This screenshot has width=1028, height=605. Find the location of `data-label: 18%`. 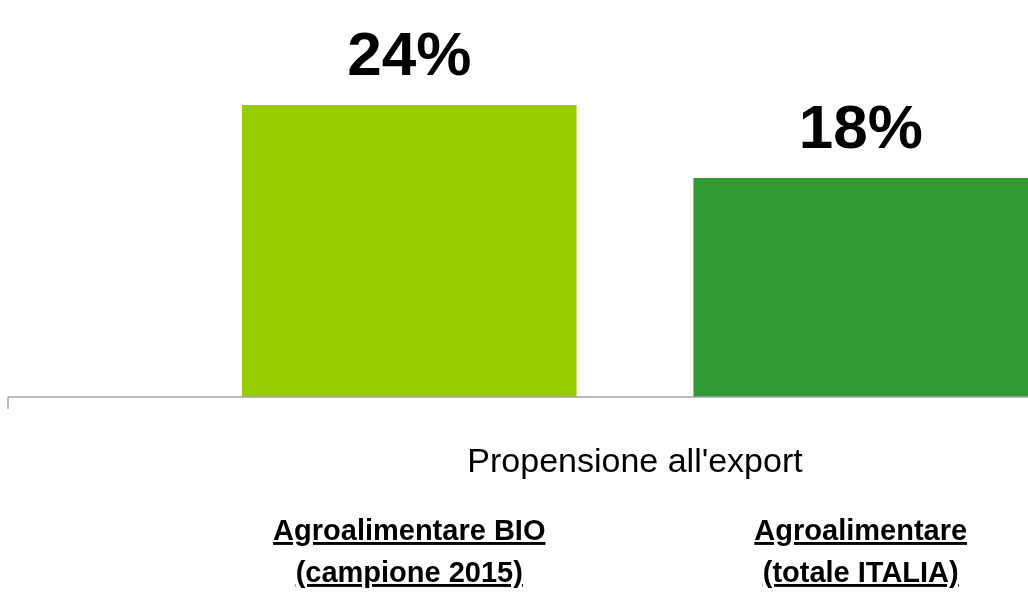

data-label: 18% is located at coordinates (860, 126).